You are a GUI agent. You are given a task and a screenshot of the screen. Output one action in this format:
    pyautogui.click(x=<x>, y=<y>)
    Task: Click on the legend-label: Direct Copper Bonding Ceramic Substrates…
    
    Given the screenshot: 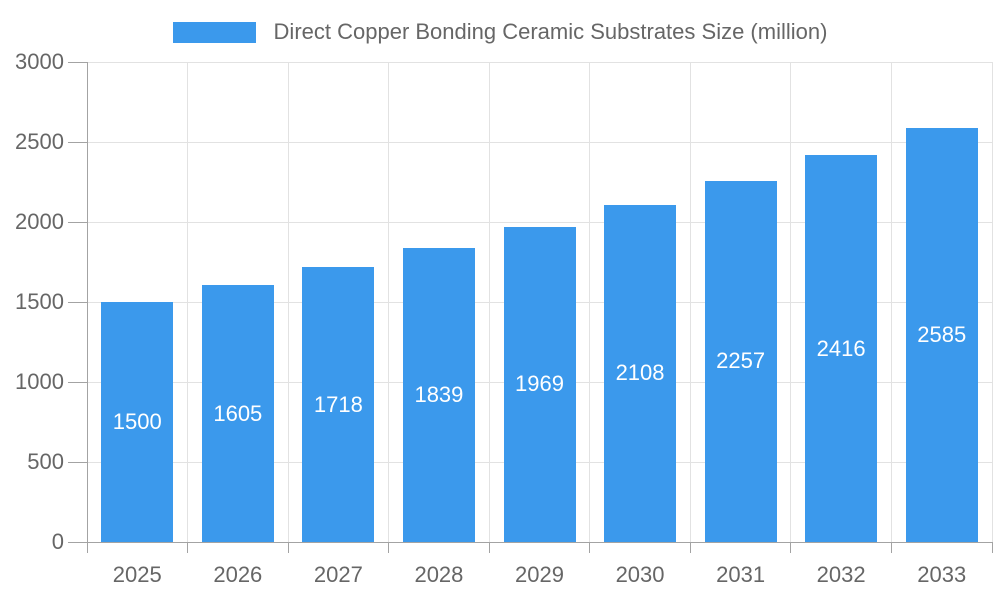 What is the action you would take?
    pyautogui.click(x=550, y=31)
    